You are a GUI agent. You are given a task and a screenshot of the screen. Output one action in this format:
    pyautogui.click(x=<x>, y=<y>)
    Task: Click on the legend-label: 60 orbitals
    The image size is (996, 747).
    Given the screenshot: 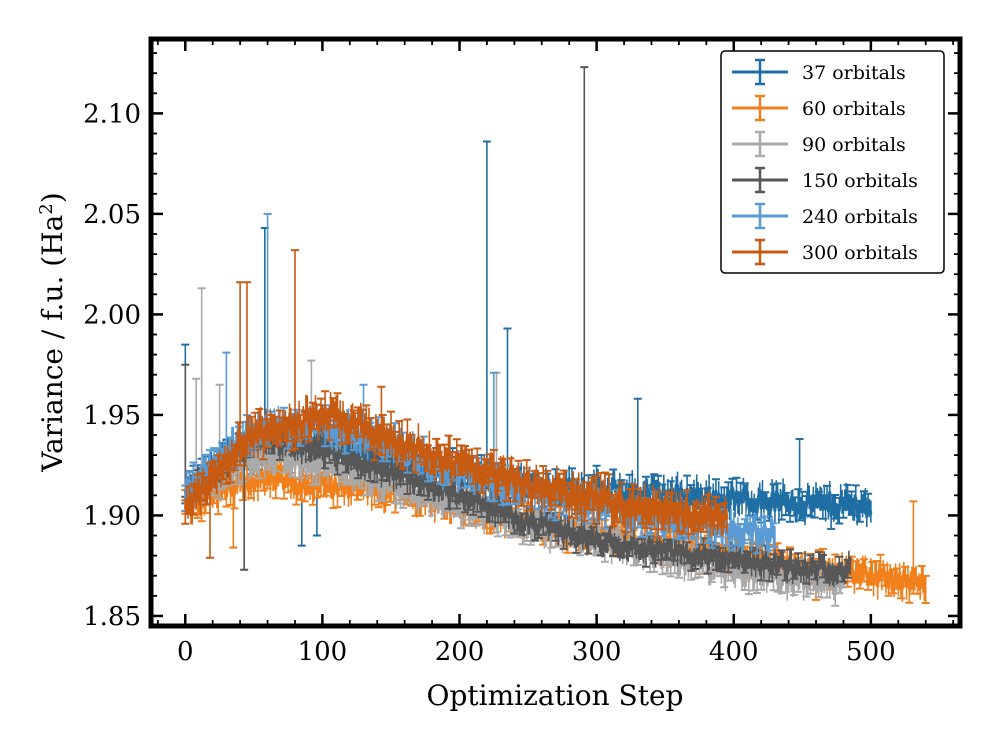 What is the action you would take?
    pyautogui.click(x=854, y=109)
    